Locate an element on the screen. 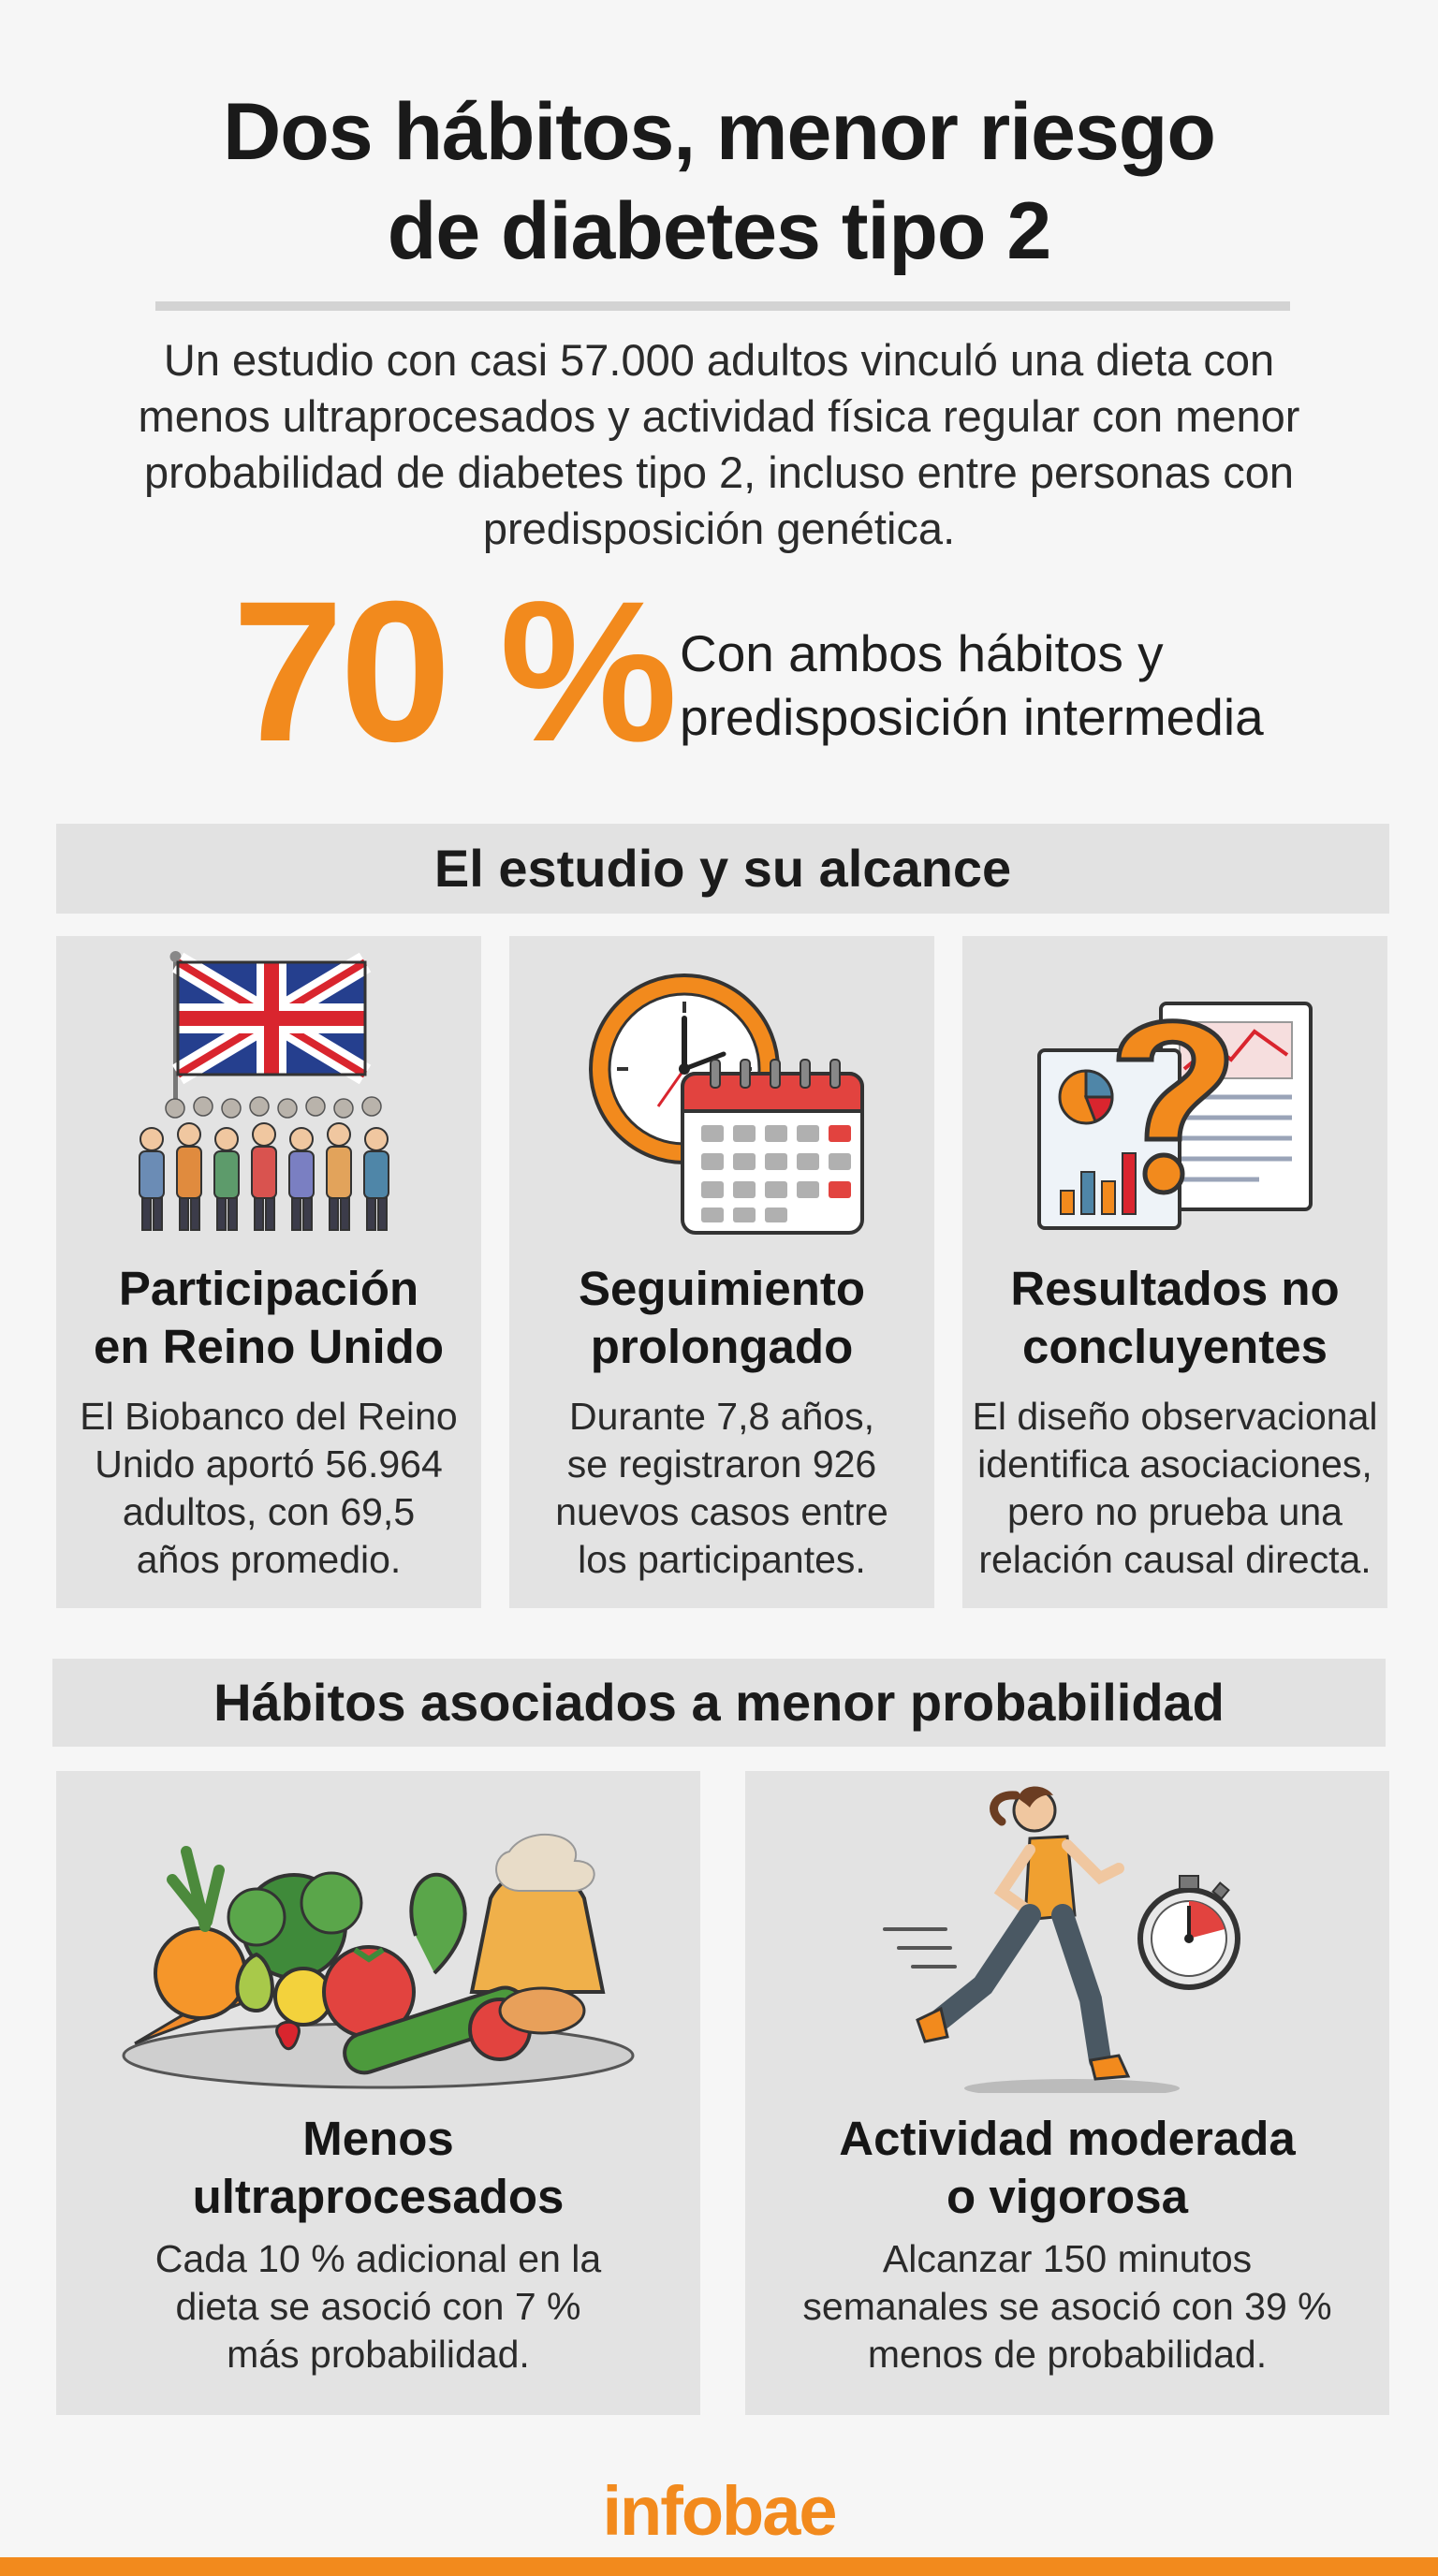 Image resolution: width=1438 pixels, height=2576 pixels. card-text-line: relación causal directa. is located at coordinates (1175, 1560).